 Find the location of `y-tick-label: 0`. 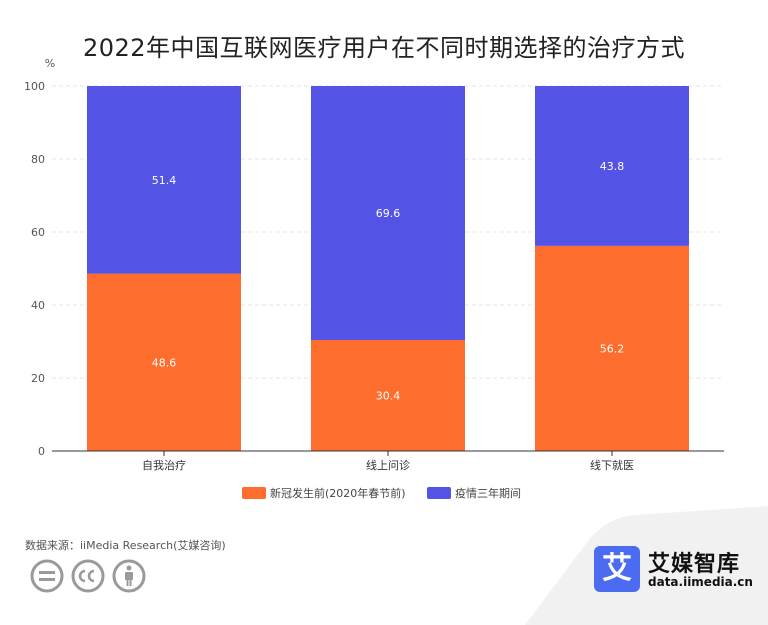

y-tick-label: 0 is located at coordinates (41, 451).